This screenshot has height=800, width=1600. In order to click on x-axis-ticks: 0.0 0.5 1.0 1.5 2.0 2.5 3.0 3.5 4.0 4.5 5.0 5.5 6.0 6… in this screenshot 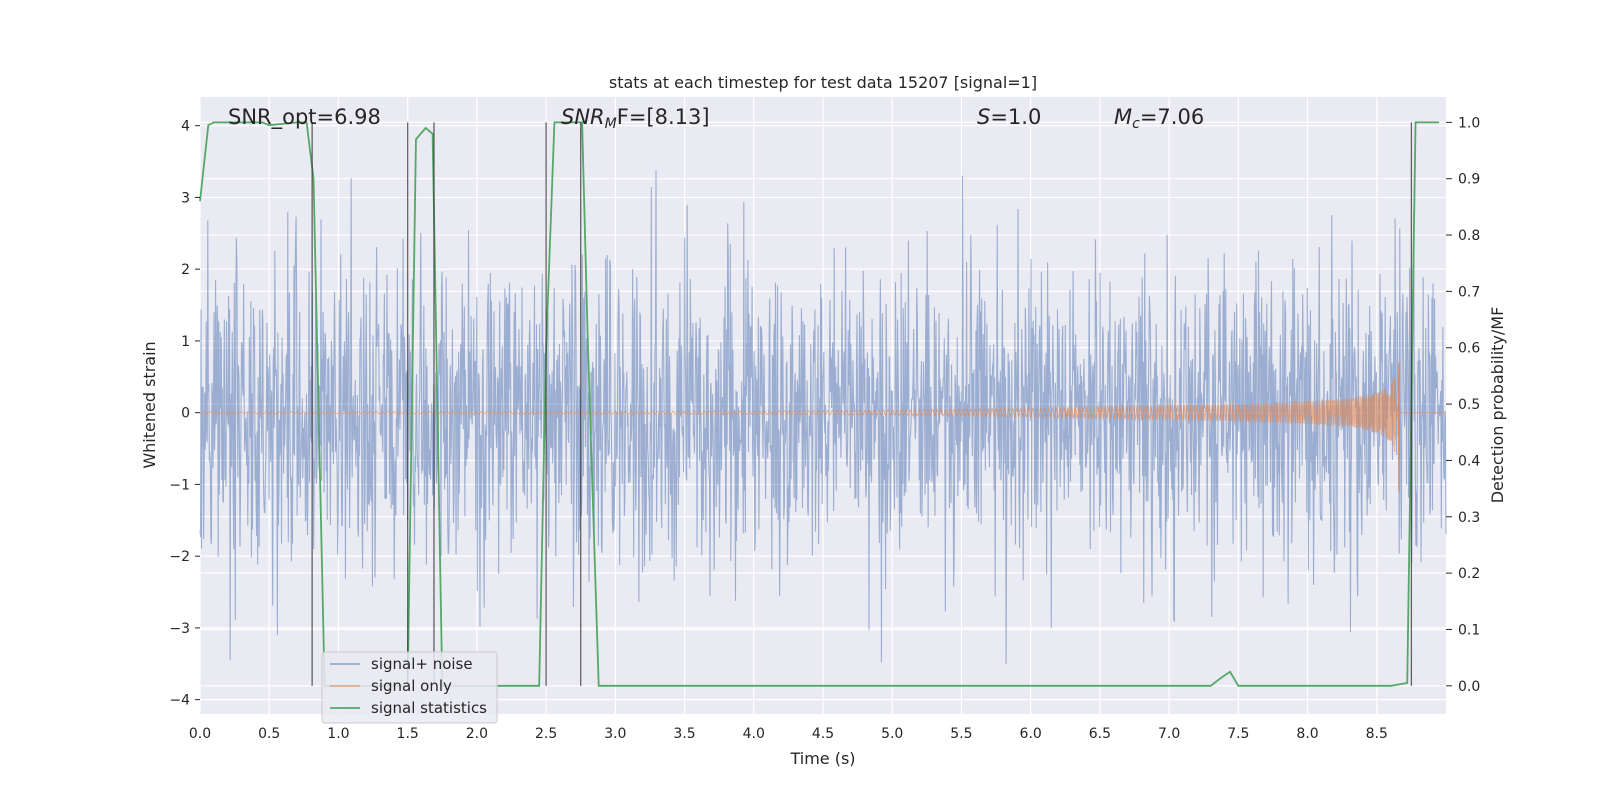, I will do `click(788, 734)`.